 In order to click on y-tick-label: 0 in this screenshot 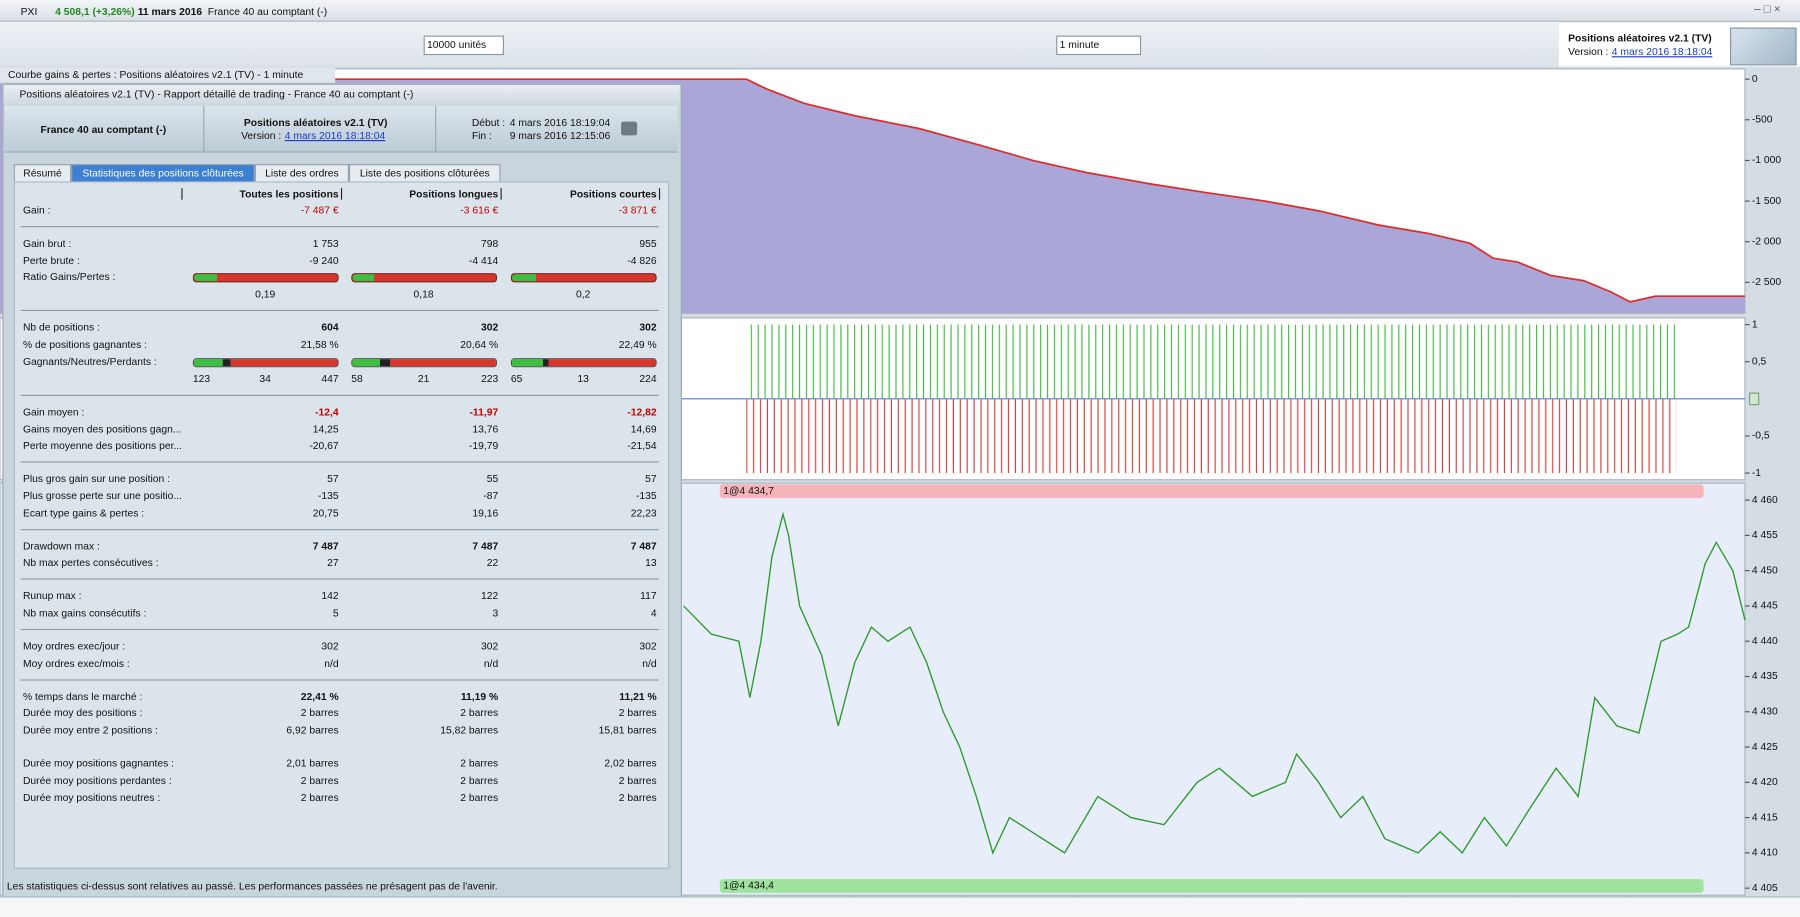, I will do `click(1755, 79)`.